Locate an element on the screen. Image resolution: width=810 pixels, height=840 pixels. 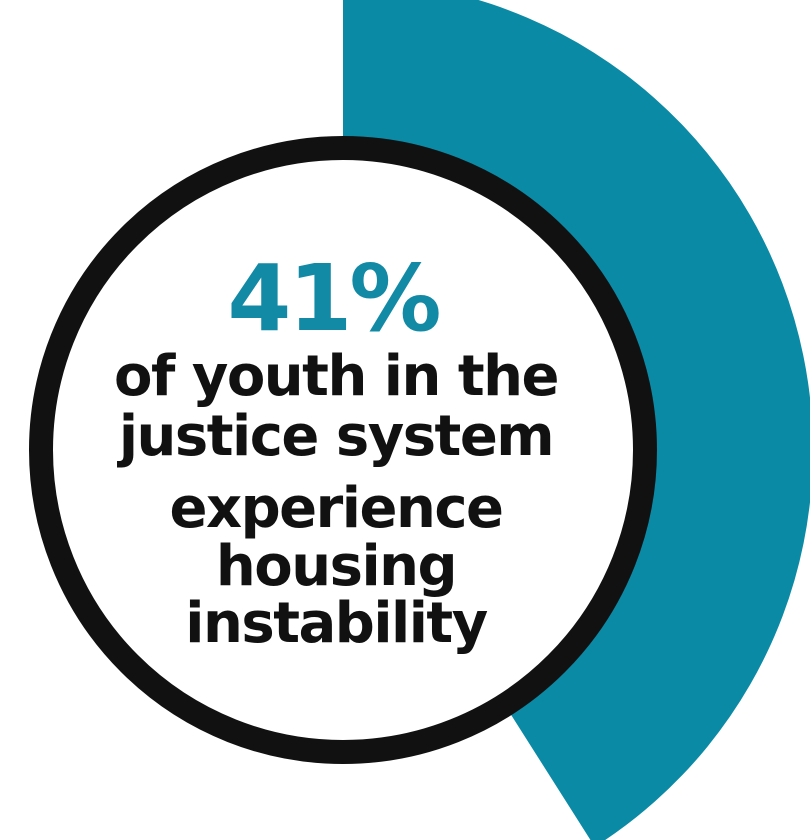
caption-line-3: experience is located at coordinates (335, 508).